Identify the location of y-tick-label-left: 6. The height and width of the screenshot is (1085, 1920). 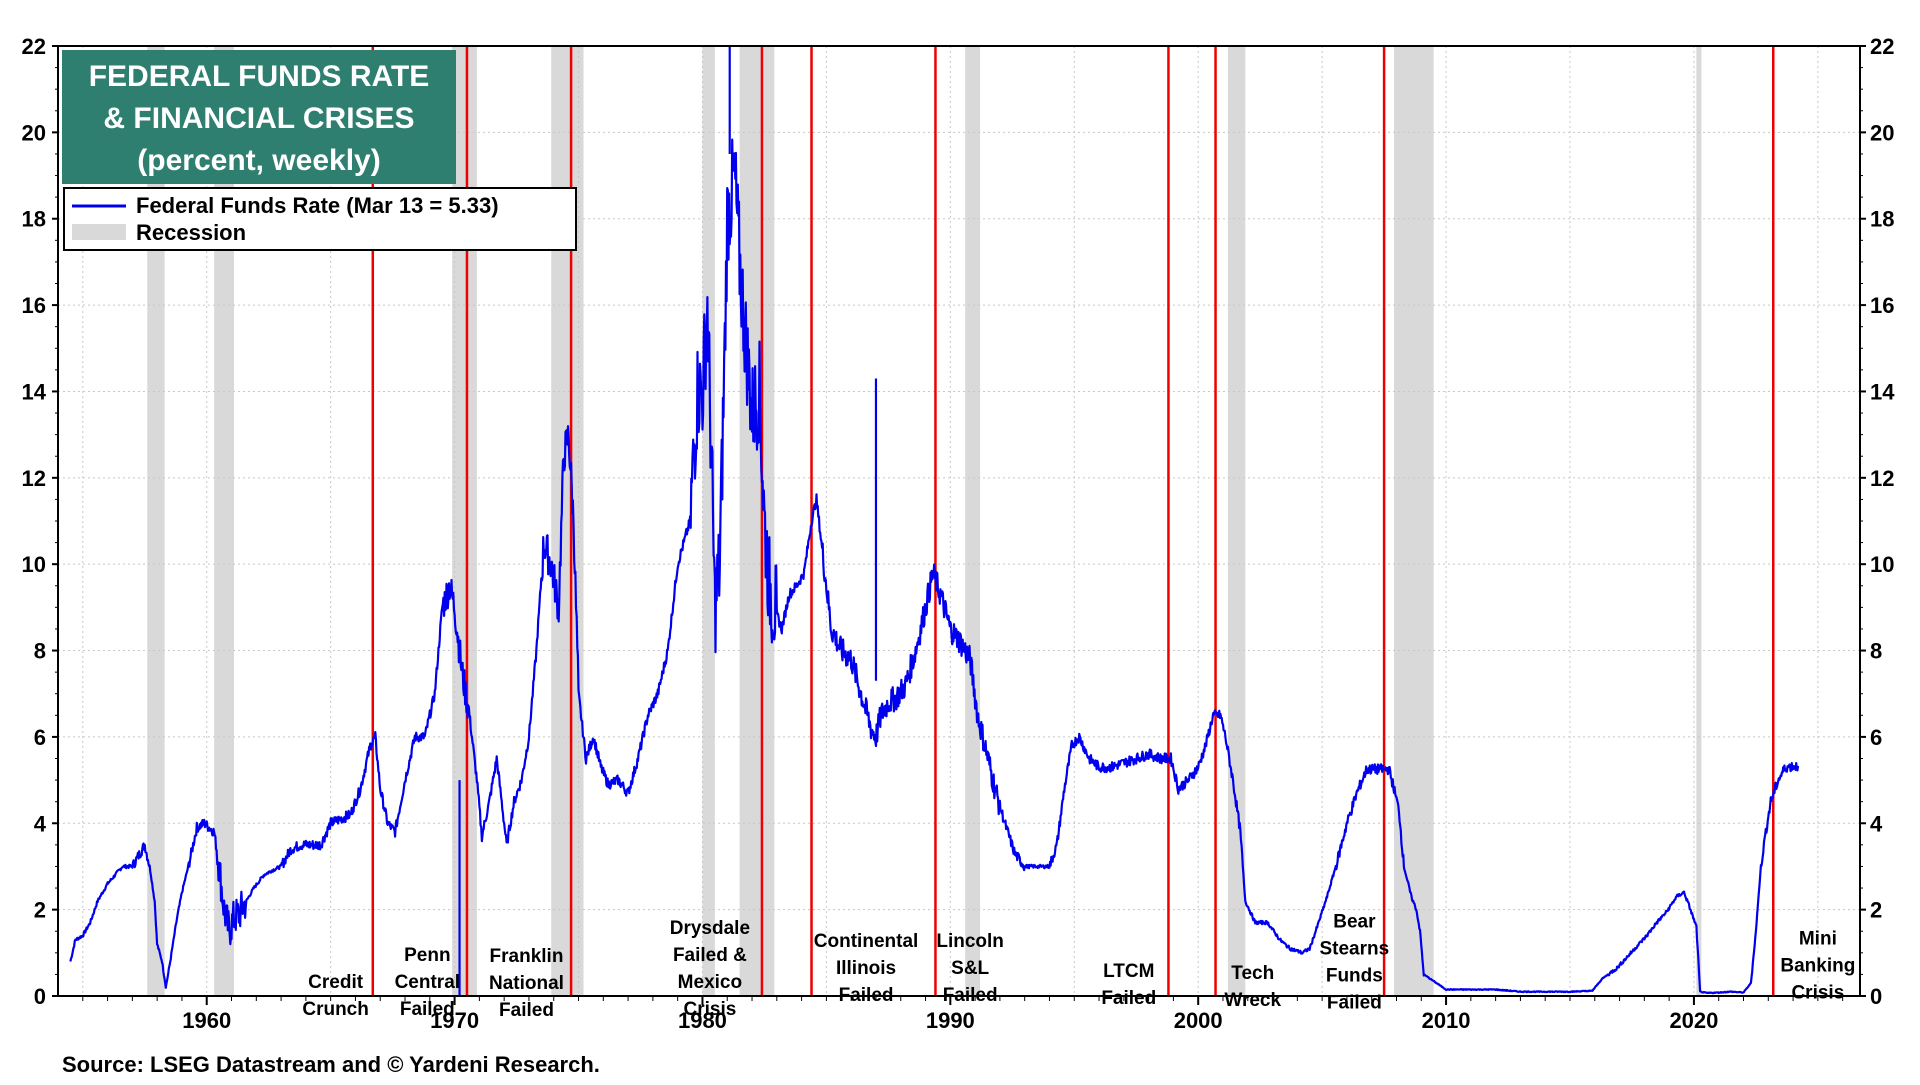
(40, 737).